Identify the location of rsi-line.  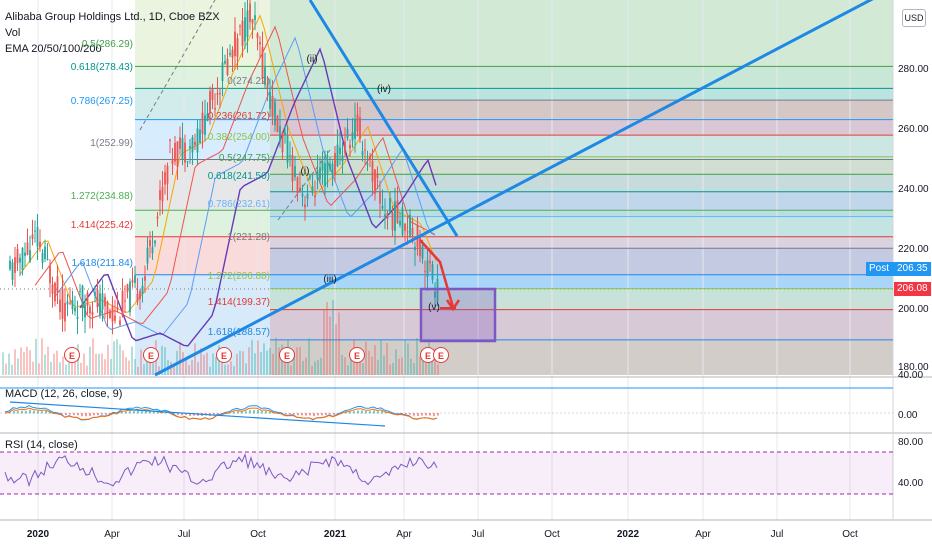
(221, 470).